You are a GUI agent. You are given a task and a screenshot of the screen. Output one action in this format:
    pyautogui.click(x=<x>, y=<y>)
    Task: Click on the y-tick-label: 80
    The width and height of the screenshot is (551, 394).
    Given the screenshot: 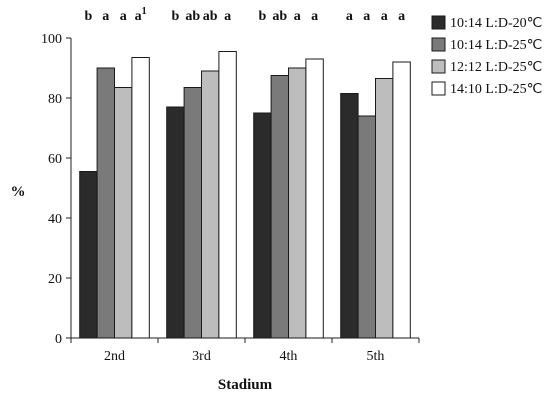 What is the action you would take?
    pyautogui.click(x=55, y=99)
    